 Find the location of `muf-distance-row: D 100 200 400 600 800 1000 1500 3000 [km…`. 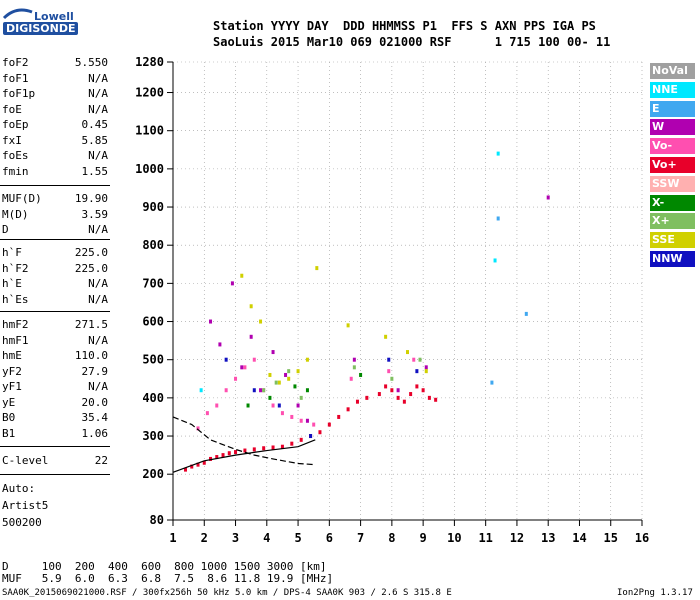

muf-distance-row: D 100 200 400 600 800 1000 1500 3000 [km… is located at coordinates (164, 566).